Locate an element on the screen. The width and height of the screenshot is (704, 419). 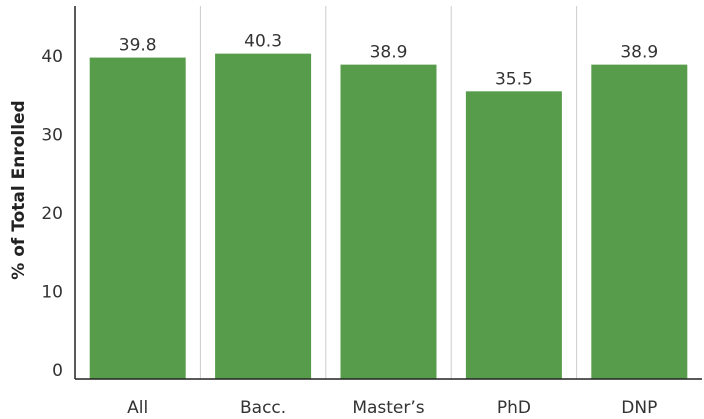
value-labels-group: 39.8 40.3 38.9 35.5 38.9 is located at coordinates (388, 61).